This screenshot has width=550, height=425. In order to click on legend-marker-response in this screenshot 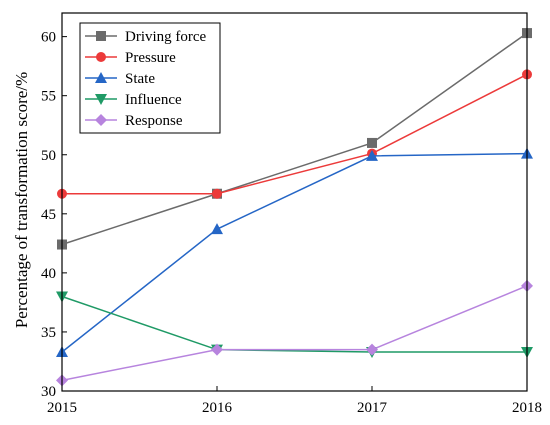, I will do `click(101, 120)`.